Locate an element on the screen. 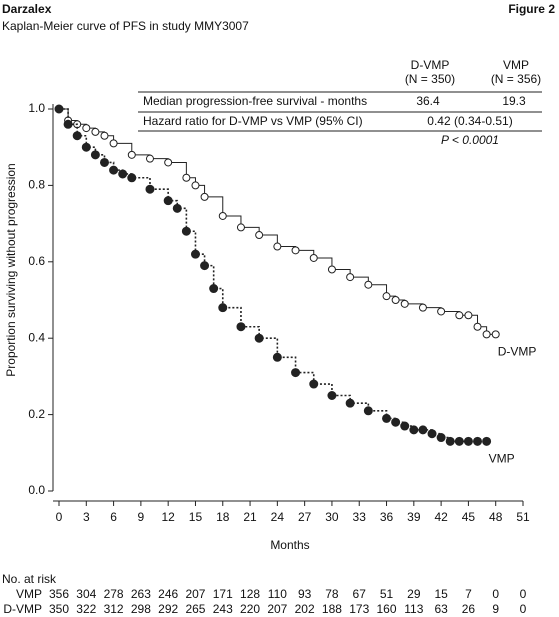 Image resolution: width=559 pixels, height=617 pixels. x-tick-label: 48 is located at coordinates (496, 517).